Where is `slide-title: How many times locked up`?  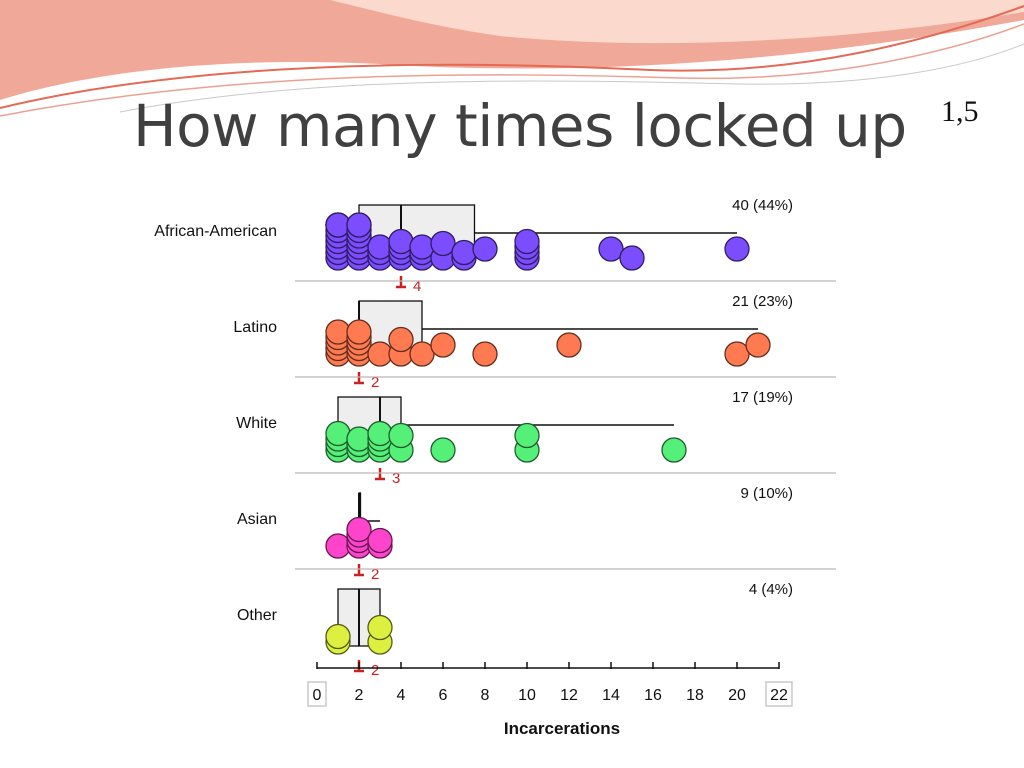 slide-title: How many times locked up is located at coordinates (520, 126).